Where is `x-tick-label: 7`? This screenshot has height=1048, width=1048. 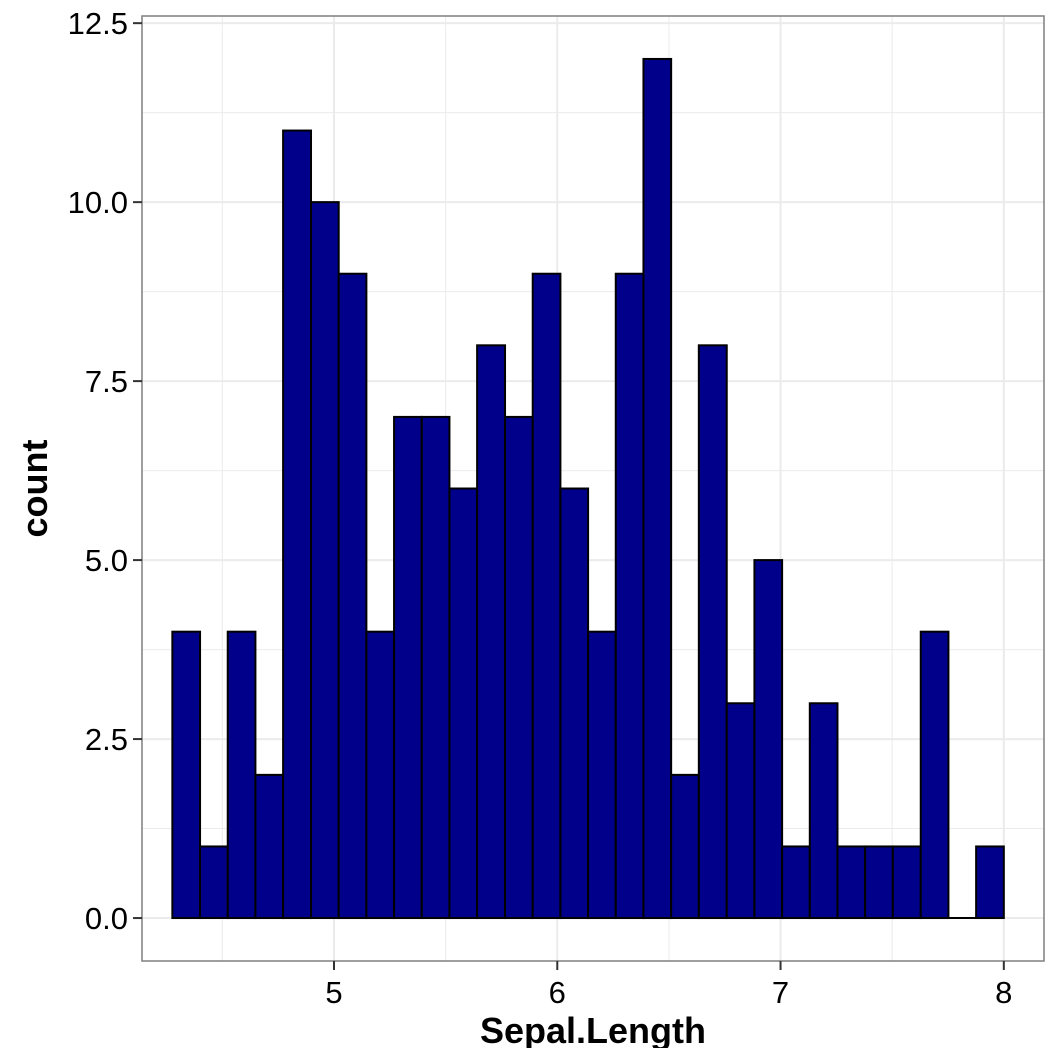 x-tick-label: 7 is located at coordinates (780, 992).